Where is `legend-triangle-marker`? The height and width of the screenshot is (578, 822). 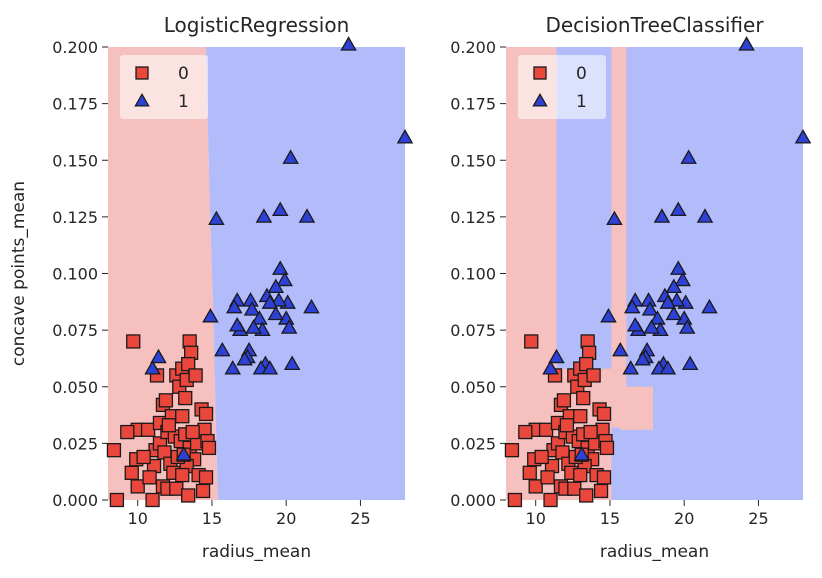 legend-triangle-marker is located at coordinates (540, 99).